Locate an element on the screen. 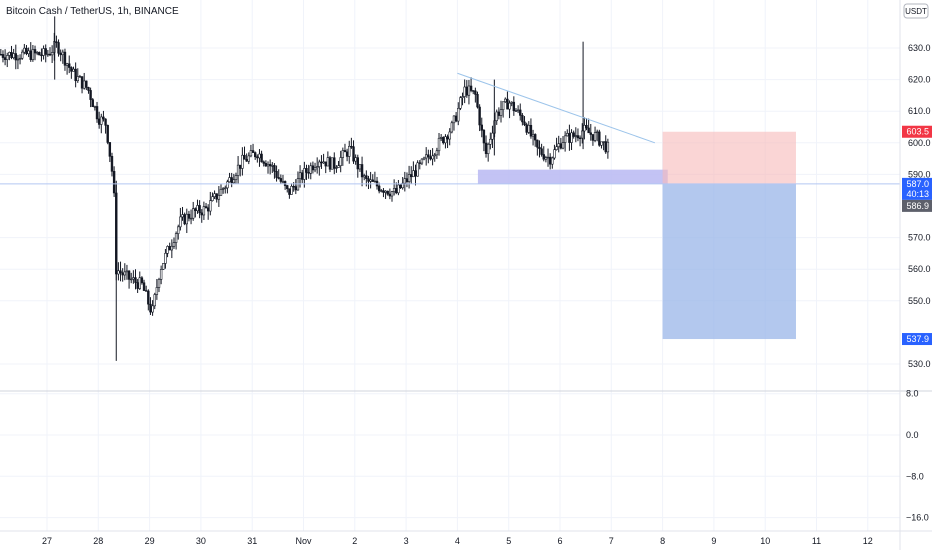 Image resolution: width=932 pixels, height=550 pixels. indicator-tick-label: −16.0 is located at coordinates (917, 518).